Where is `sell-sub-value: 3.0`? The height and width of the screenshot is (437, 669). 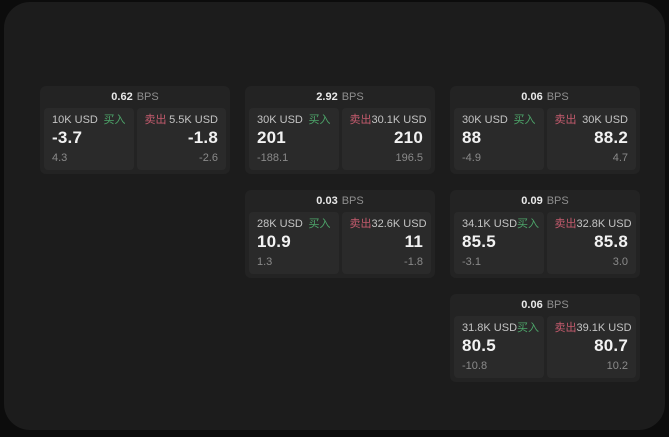
sell-sub-value: 3.0 is located at coordinates (620, 262).